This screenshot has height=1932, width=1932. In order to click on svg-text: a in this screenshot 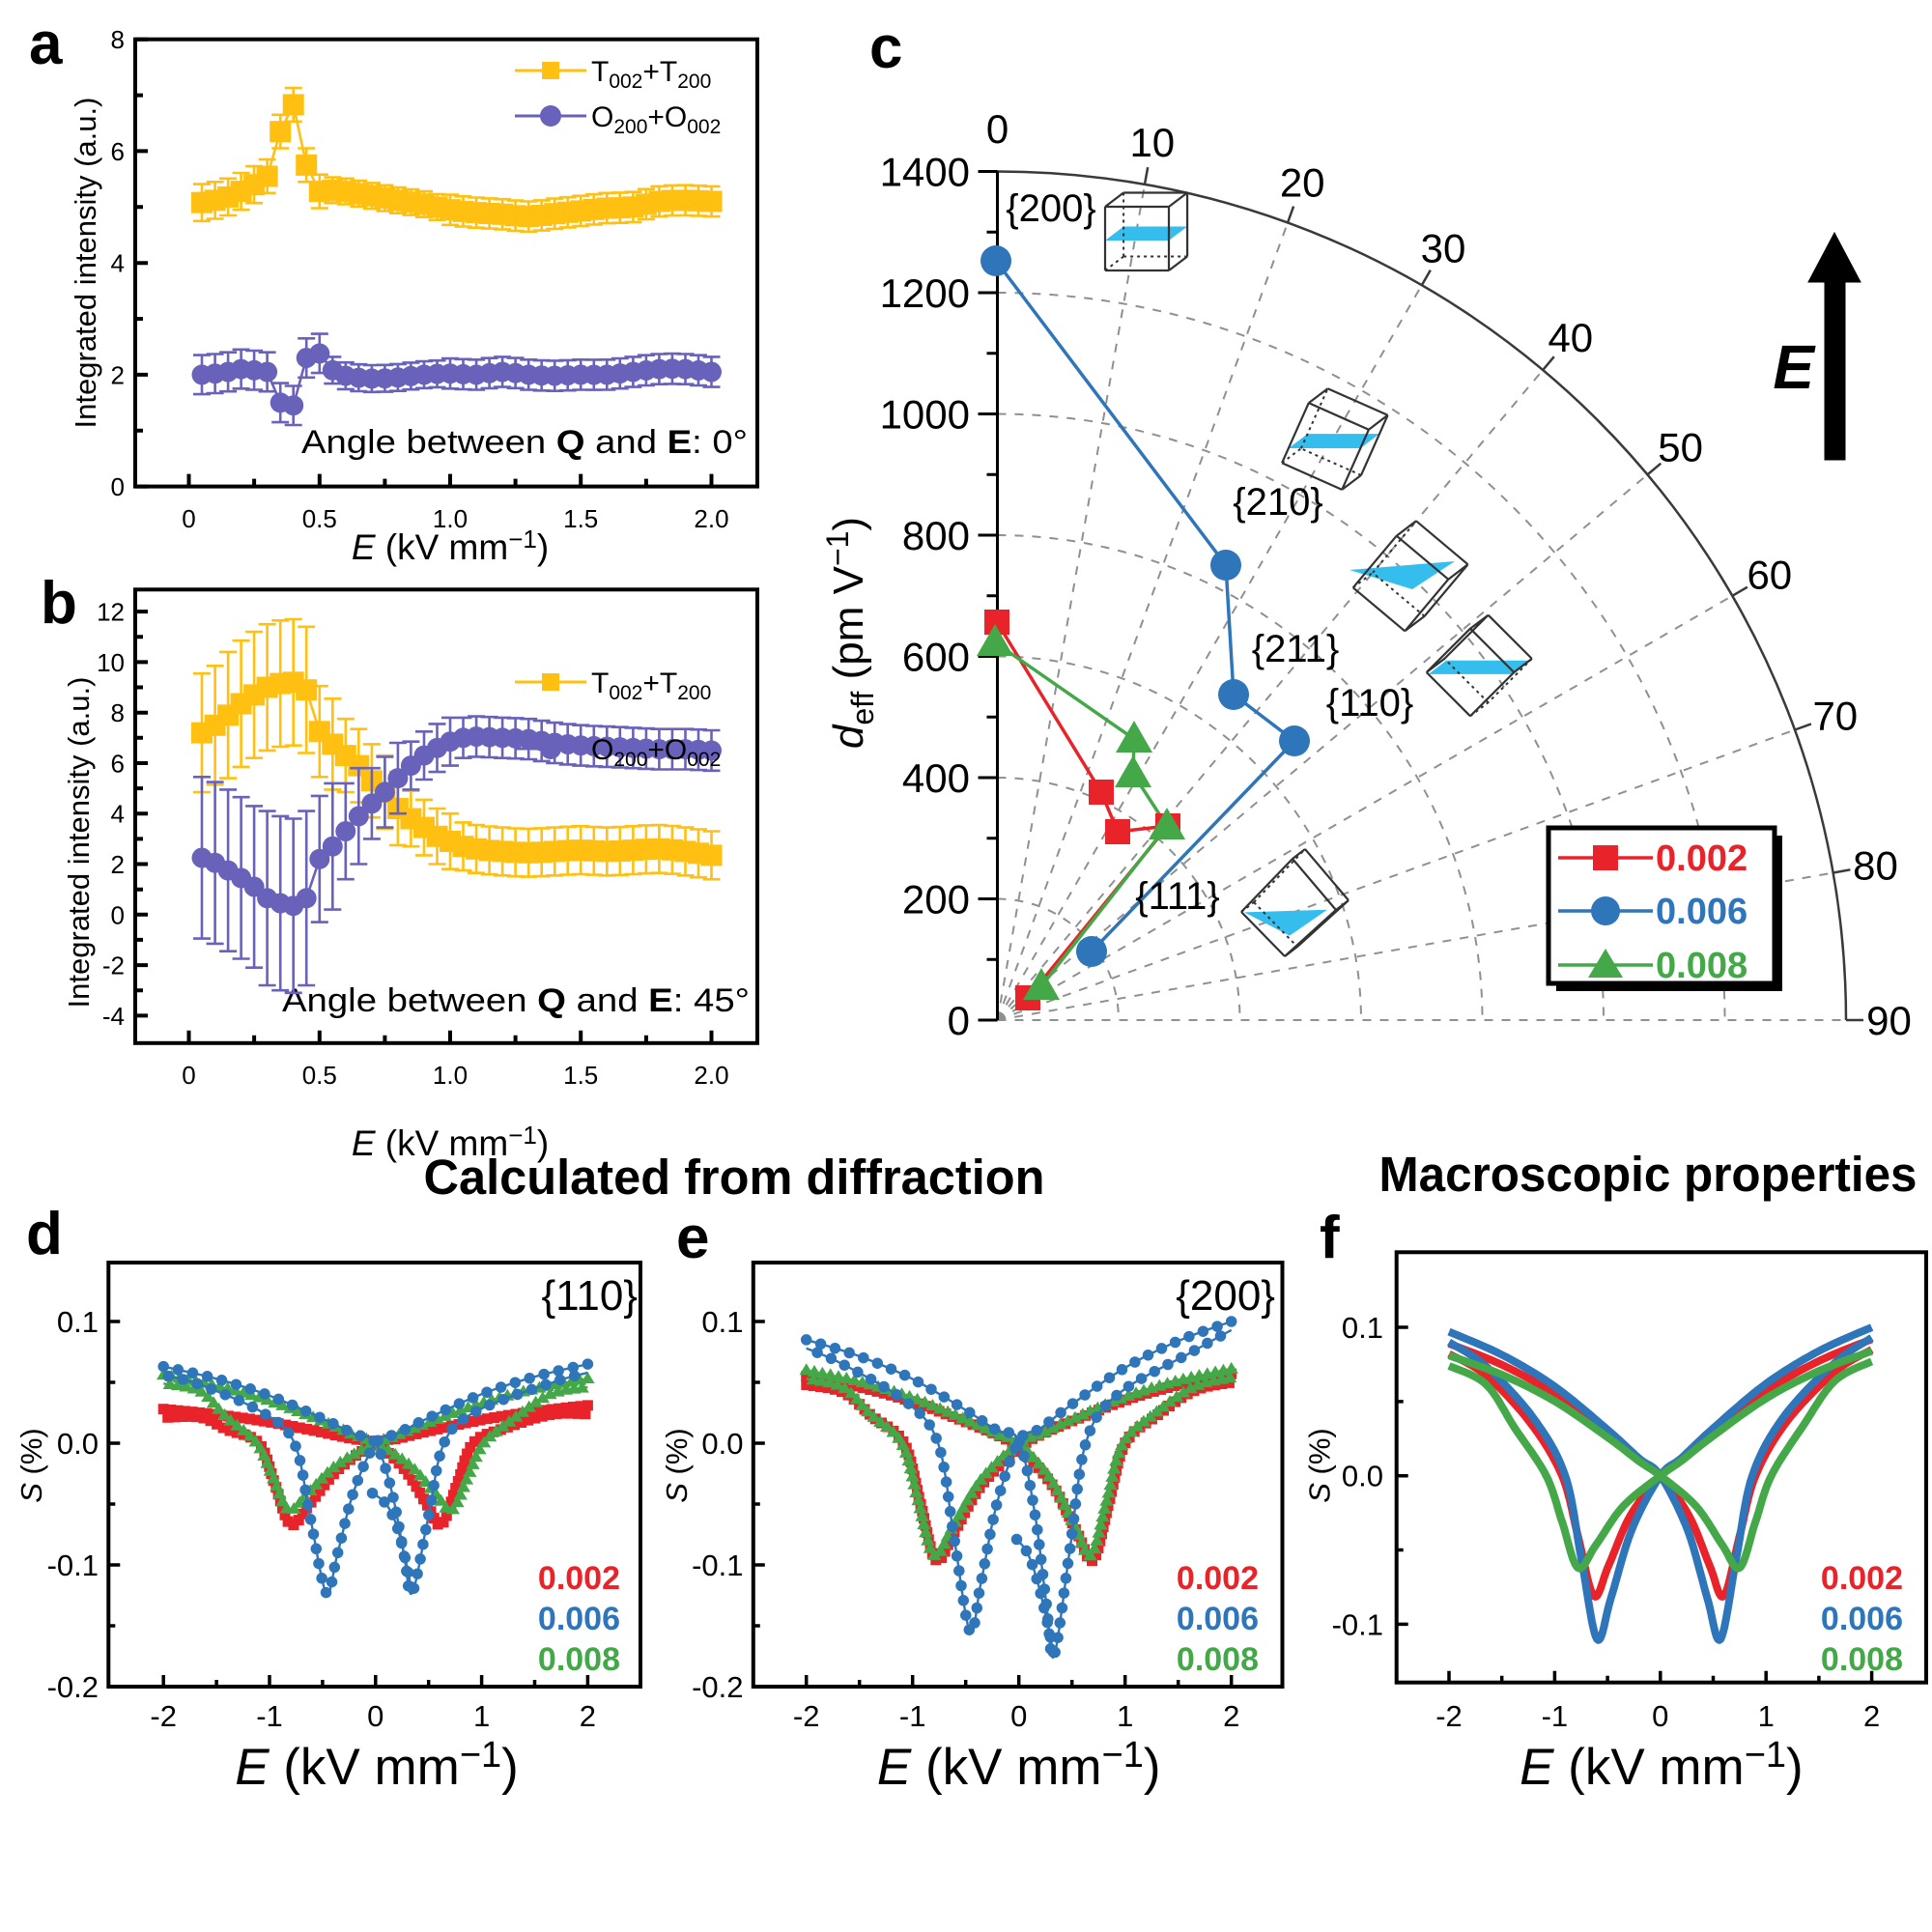, I will do `click(46, 44)`.